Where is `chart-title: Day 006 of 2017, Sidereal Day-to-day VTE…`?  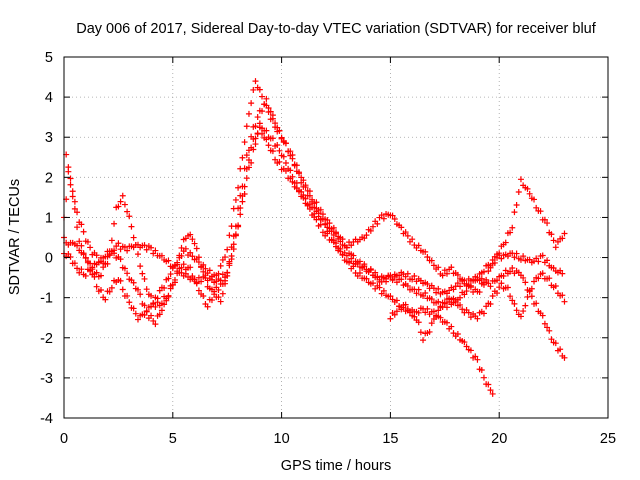
chart-title: Day 006 of 2017, Sidereal Day-to-day VTE… is located at coordinates (336, 29).